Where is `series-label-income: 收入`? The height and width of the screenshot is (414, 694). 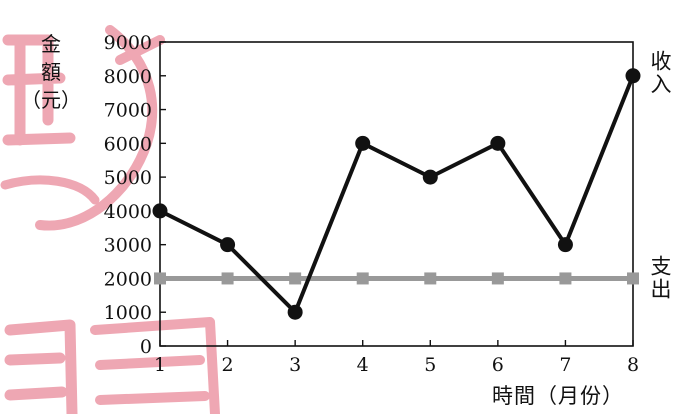
series-label-income: 收入 is located at coordinates (660, 73).